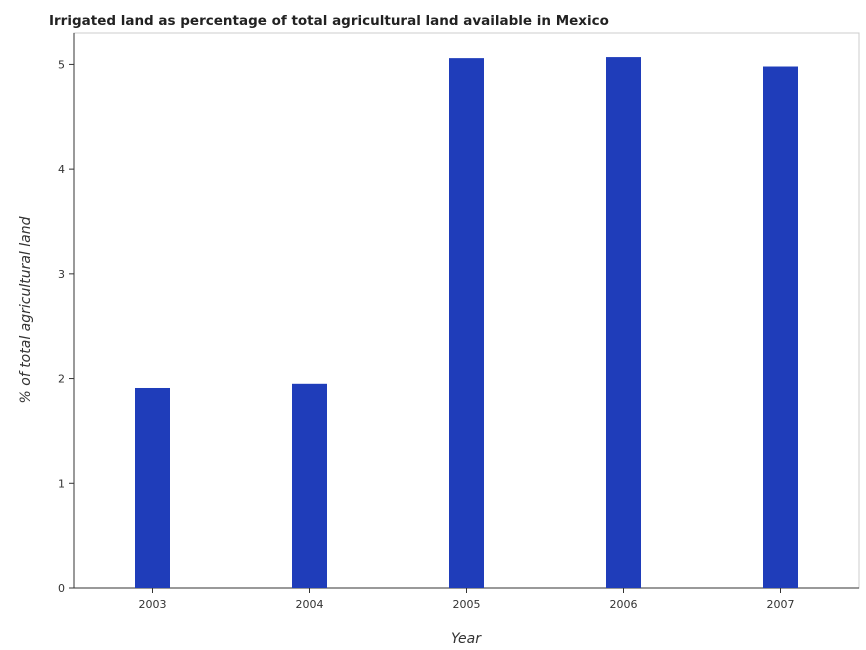  I want to click on y-tick-label: 3, so click(61, 274).